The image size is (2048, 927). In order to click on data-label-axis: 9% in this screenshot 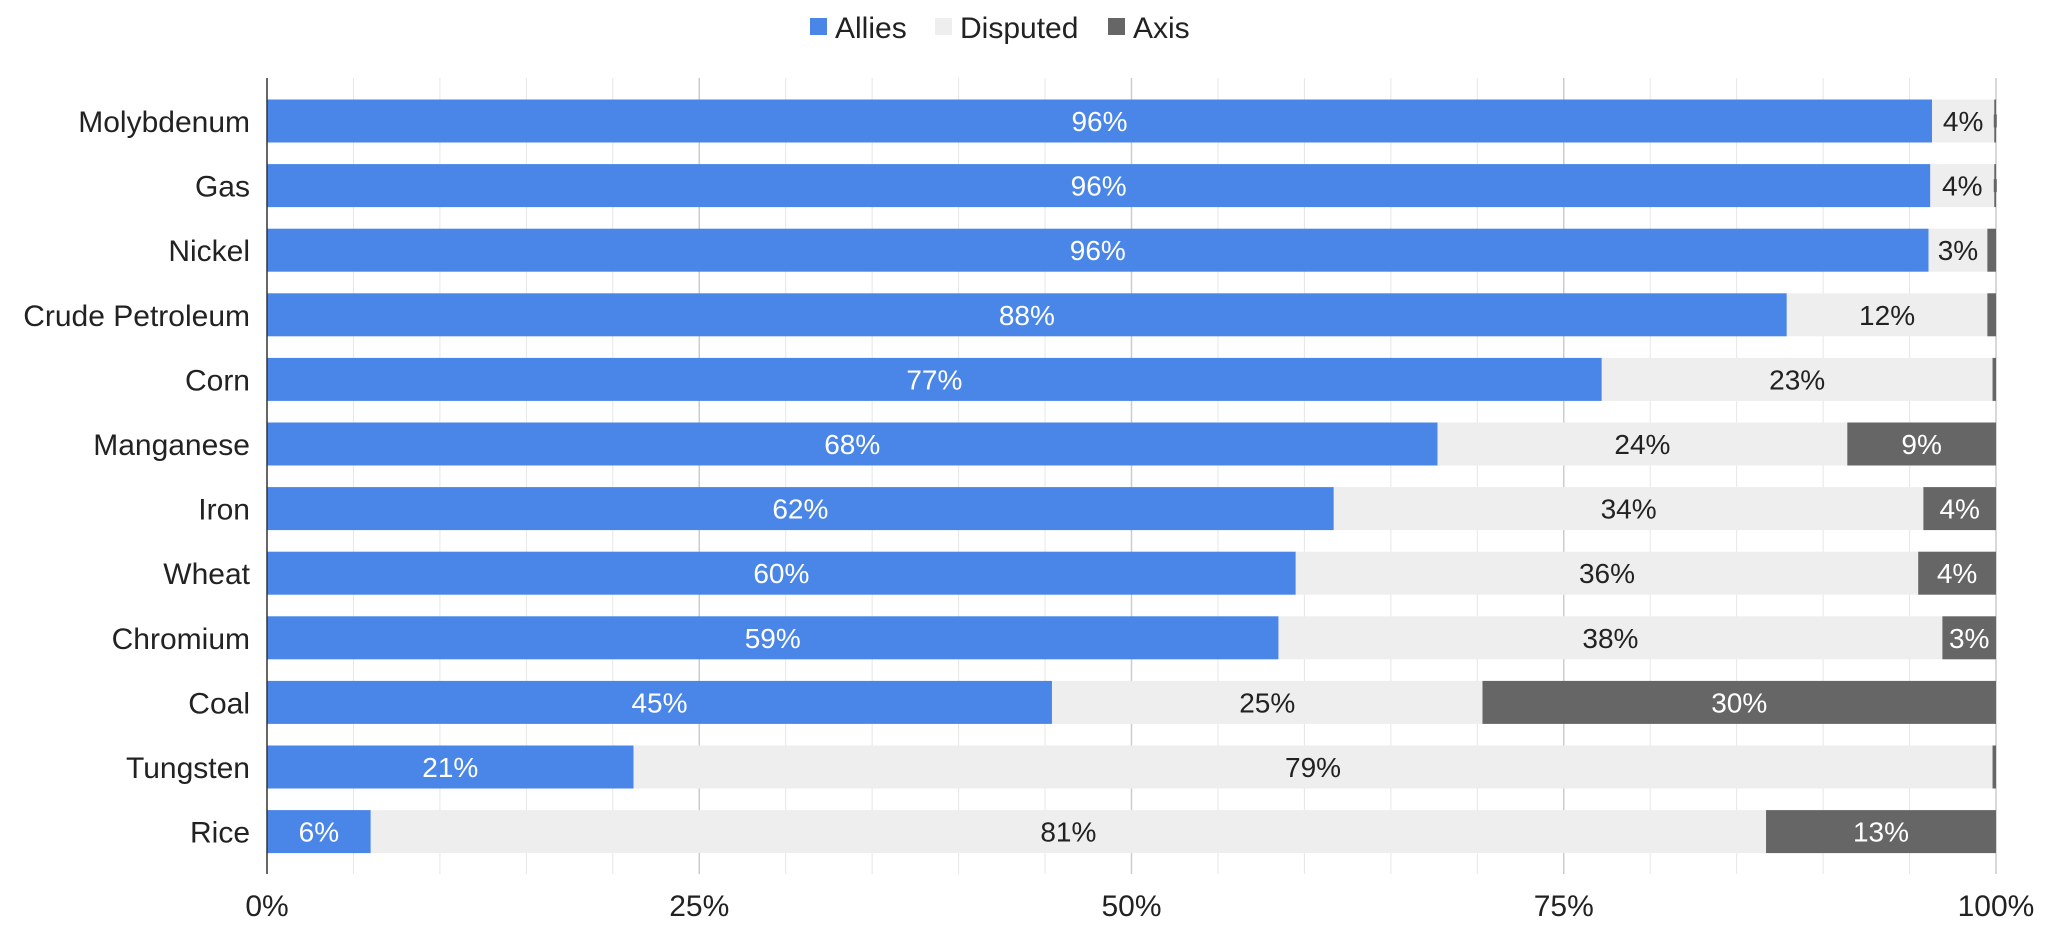, I will do `click(1921, 444)`.